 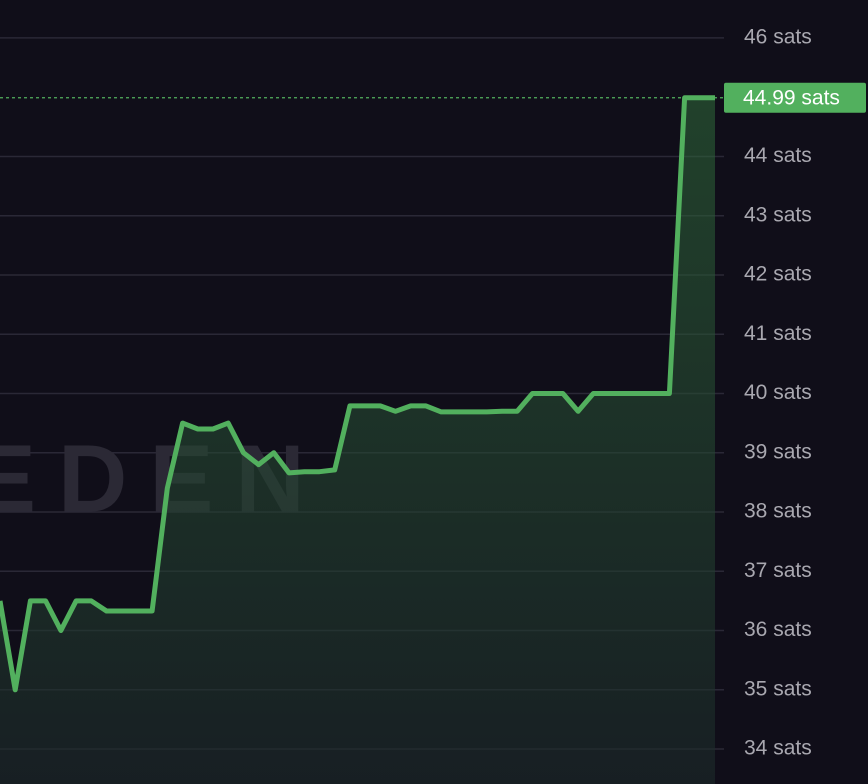 I want to click on y-tick-label: 42 sats, so click(x=778, y=274).